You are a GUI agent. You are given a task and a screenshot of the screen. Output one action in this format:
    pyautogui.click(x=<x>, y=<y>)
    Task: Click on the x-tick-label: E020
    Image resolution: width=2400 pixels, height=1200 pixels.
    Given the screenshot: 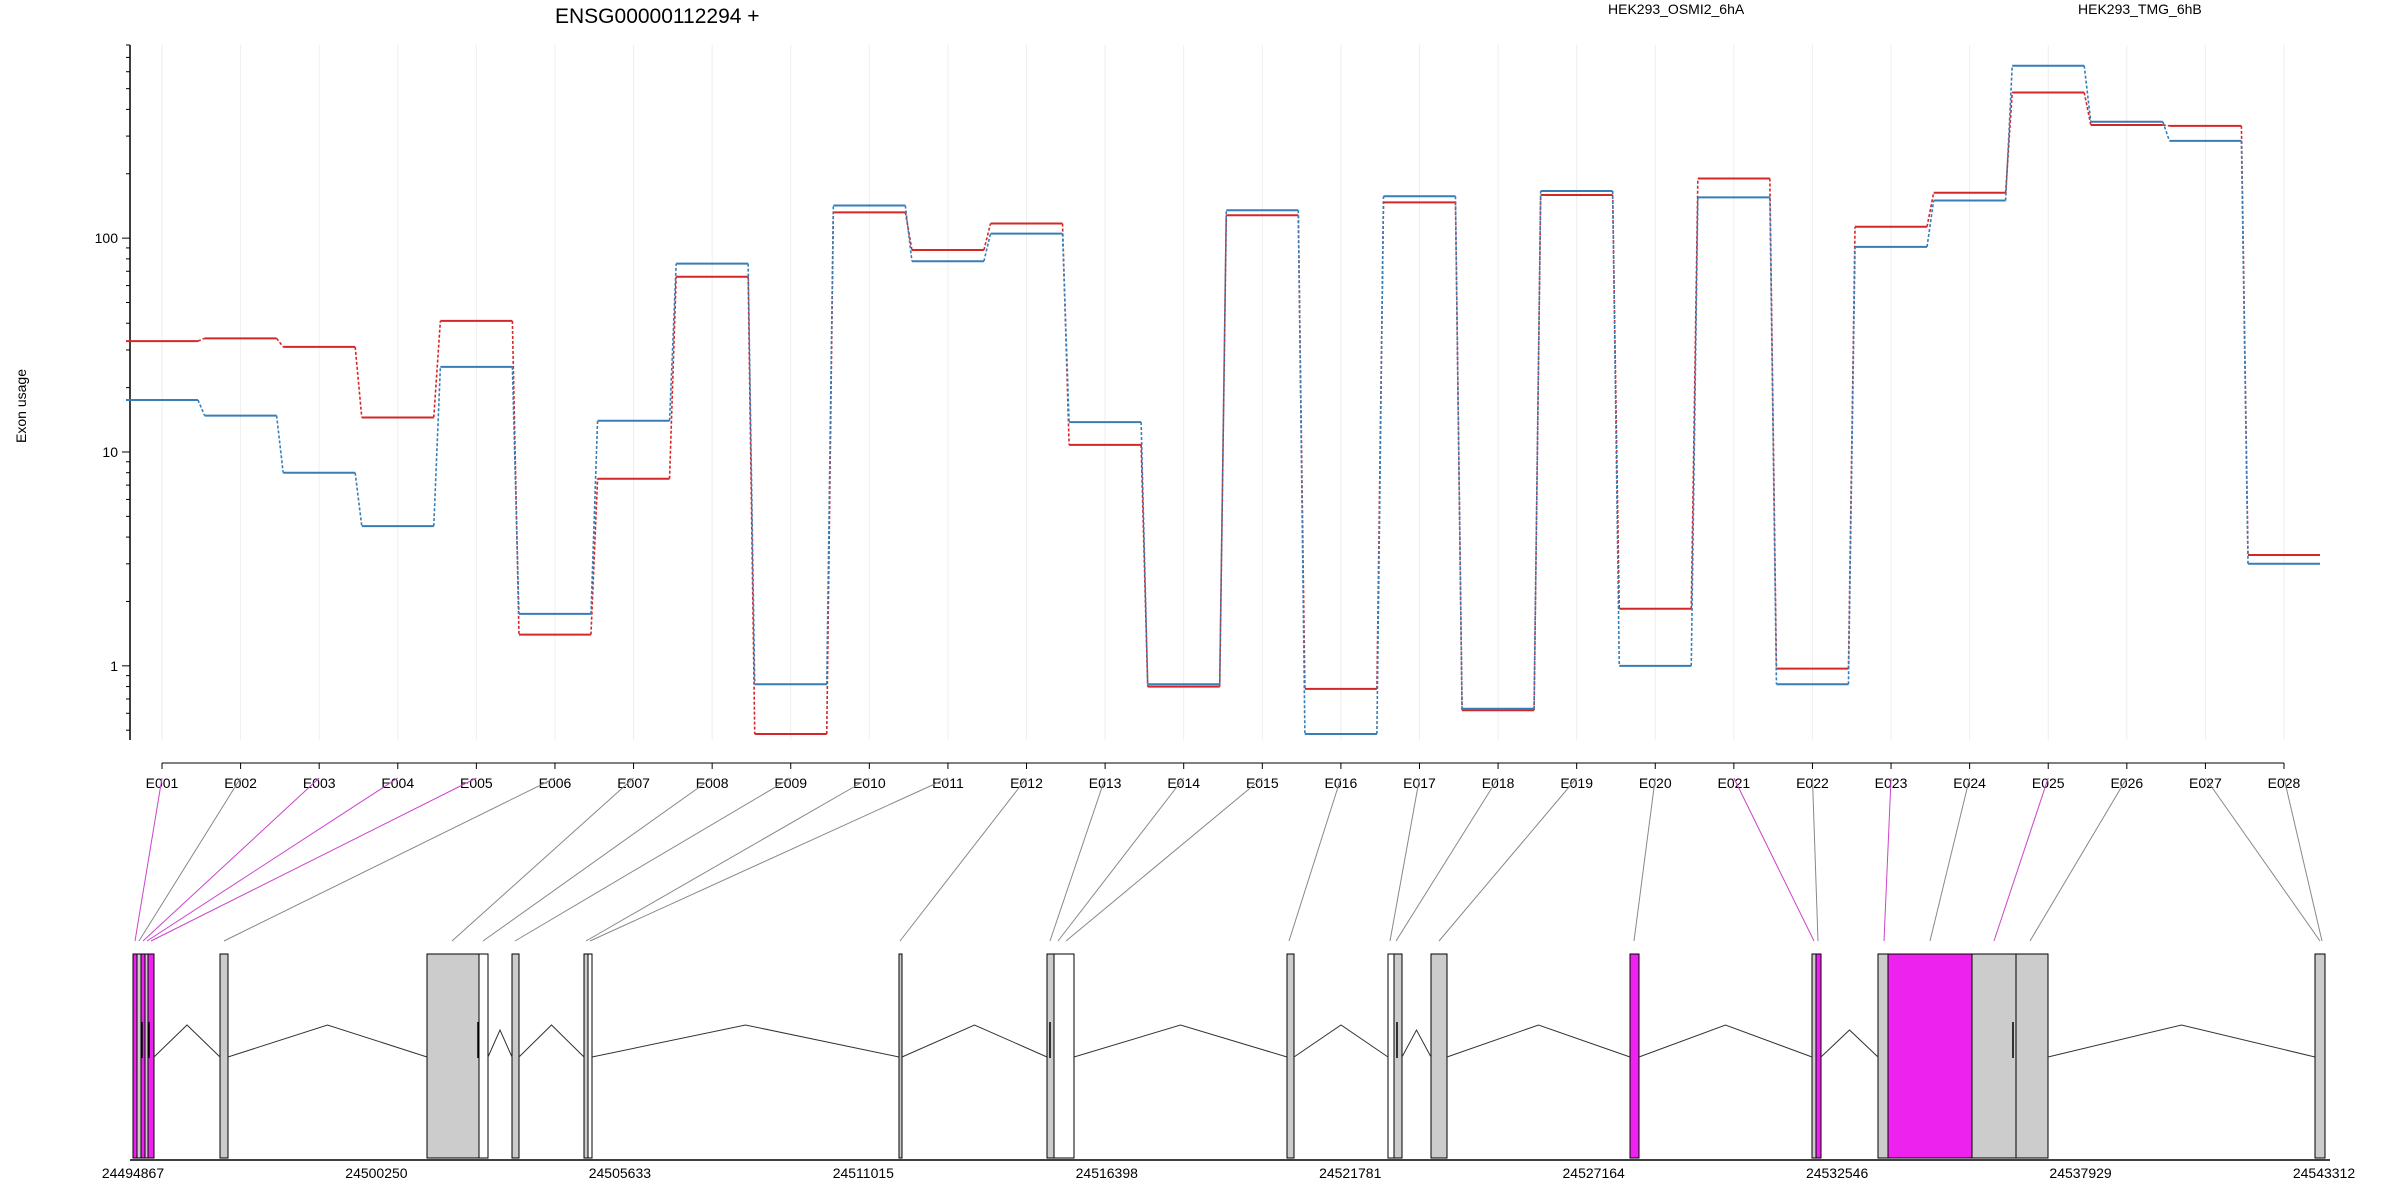 What is the action you would take?
    pyautogui.click(x=1655, y=783)
    